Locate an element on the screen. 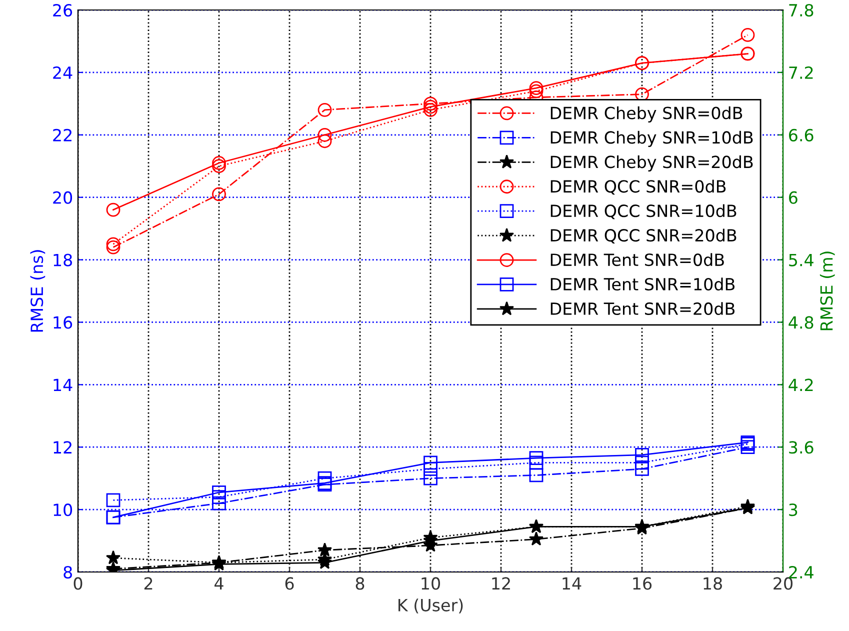 The width and height of the screenshot is (849, 631). y2-tick-label: 3.6 is located at coordinates (801, 447).